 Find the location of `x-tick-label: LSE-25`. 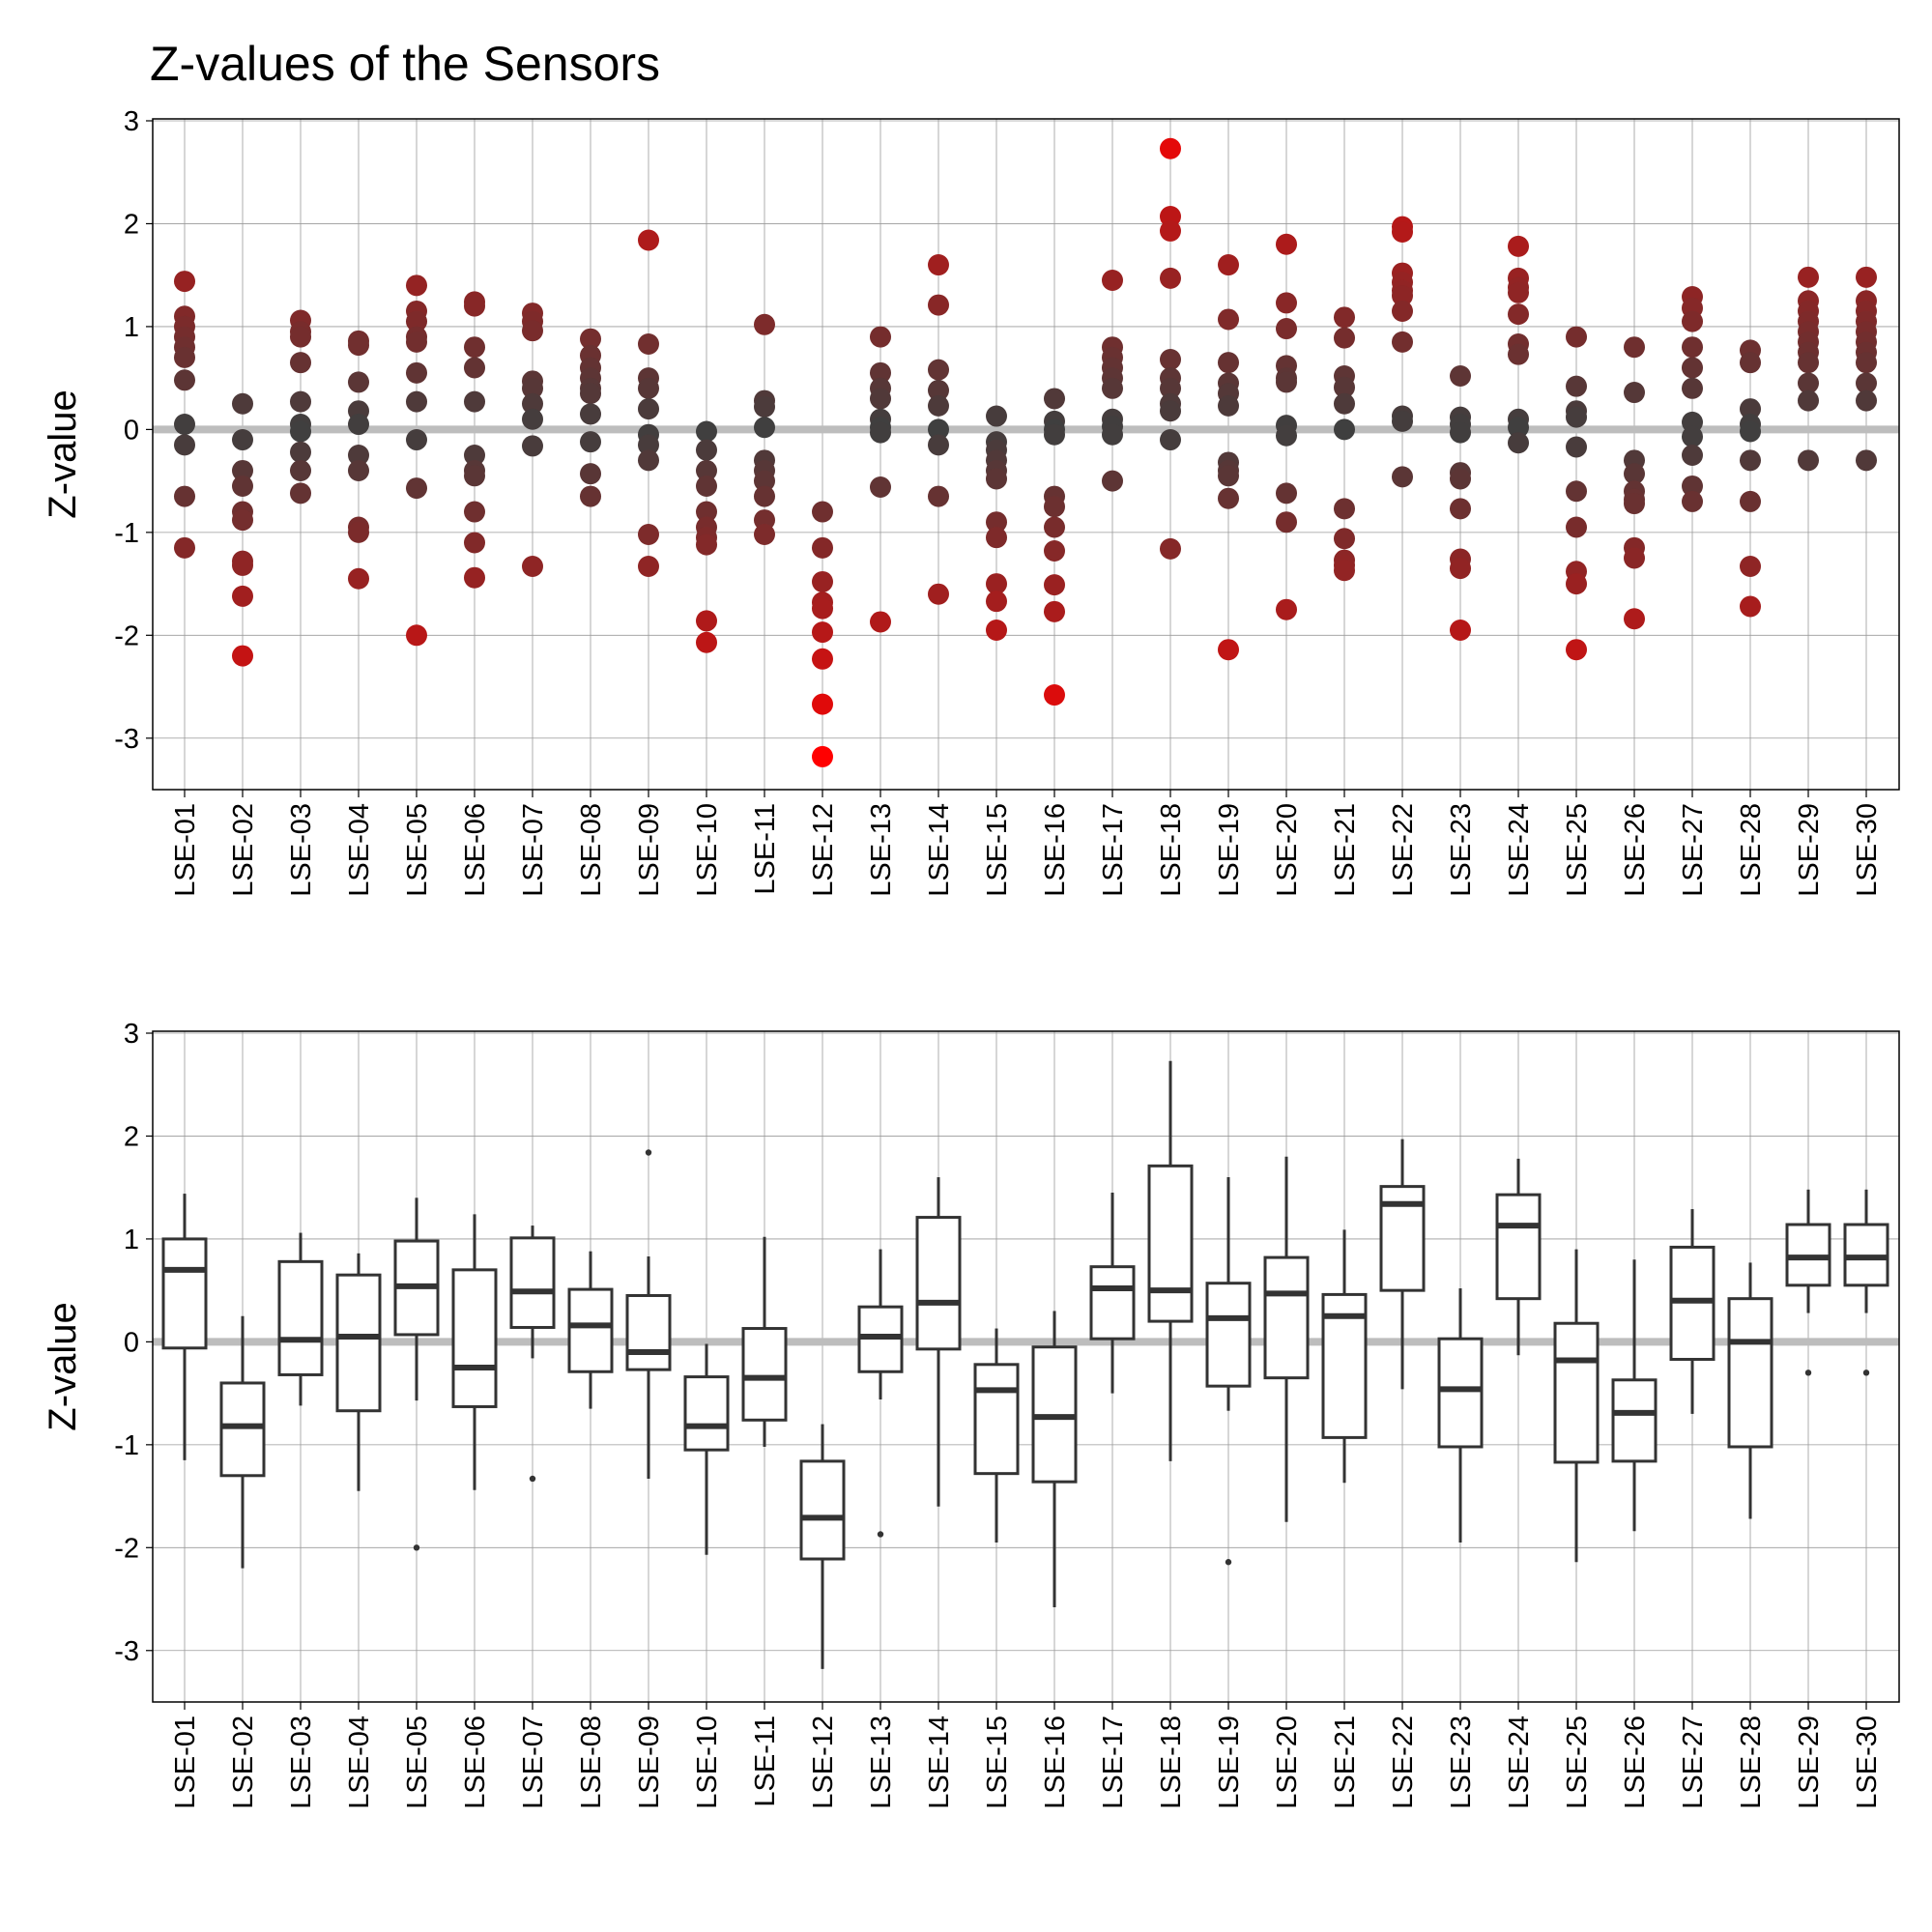

x-tick-label: LSE-25 is located at coordinates (1577, 850).